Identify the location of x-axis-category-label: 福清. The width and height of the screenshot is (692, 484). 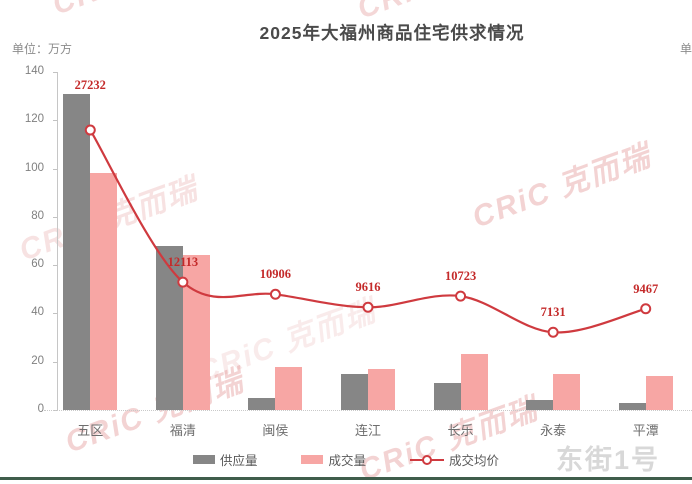
(182, 430).